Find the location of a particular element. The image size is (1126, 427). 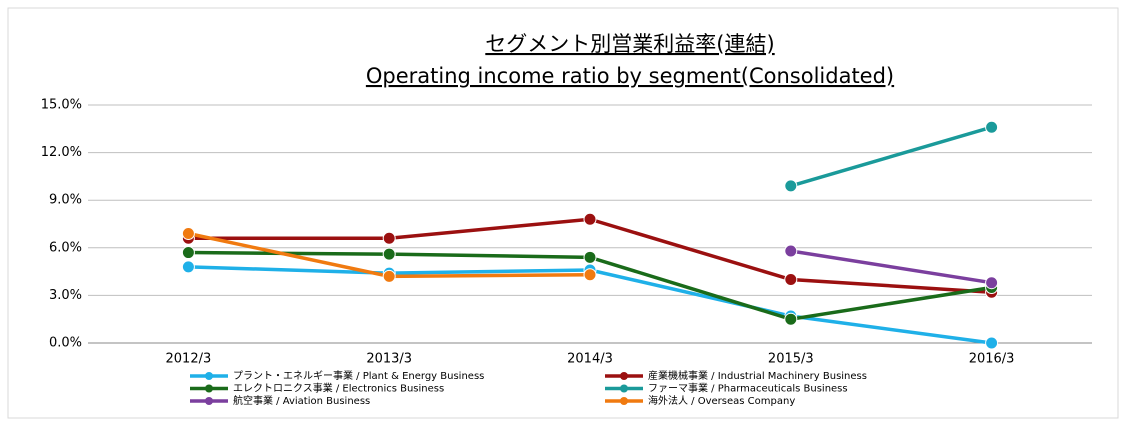

legend-label: 産業機械事業 / Industrial Machinery Business is located at coordinates (757, 375).